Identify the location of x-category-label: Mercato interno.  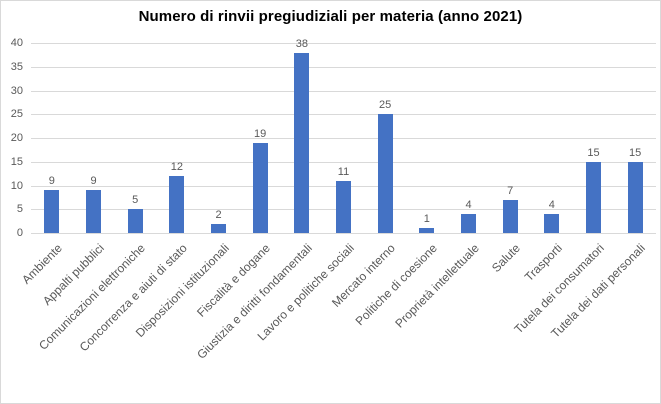
(364, 275).